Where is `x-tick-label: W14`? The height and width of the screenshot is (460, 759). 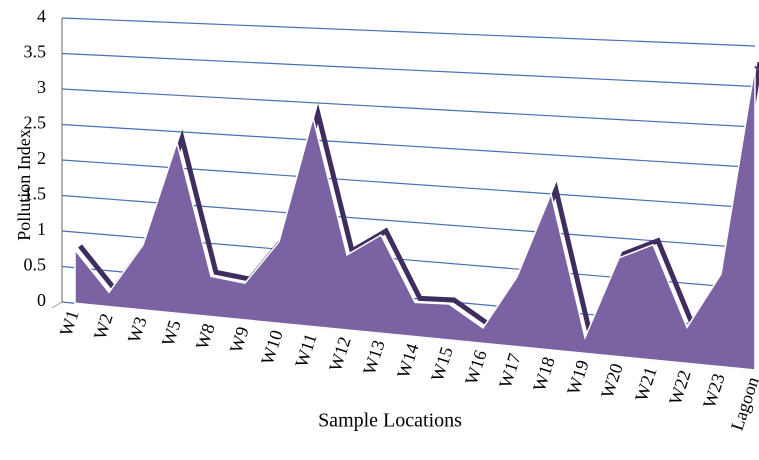
x-tick-label: W14 is located at coordinates (408, 360).